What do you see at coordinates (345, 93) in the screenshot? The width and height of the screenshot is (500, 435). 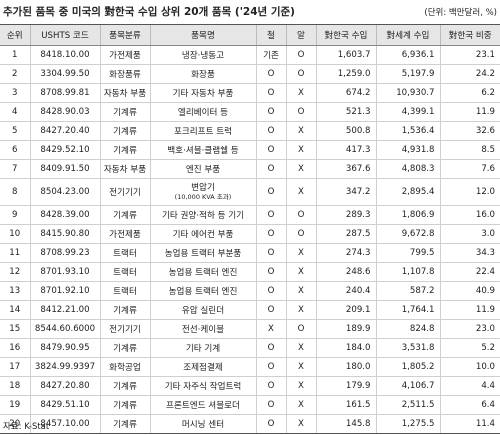 I see `table-cell: 674.2` at bounding box center [345, 93].